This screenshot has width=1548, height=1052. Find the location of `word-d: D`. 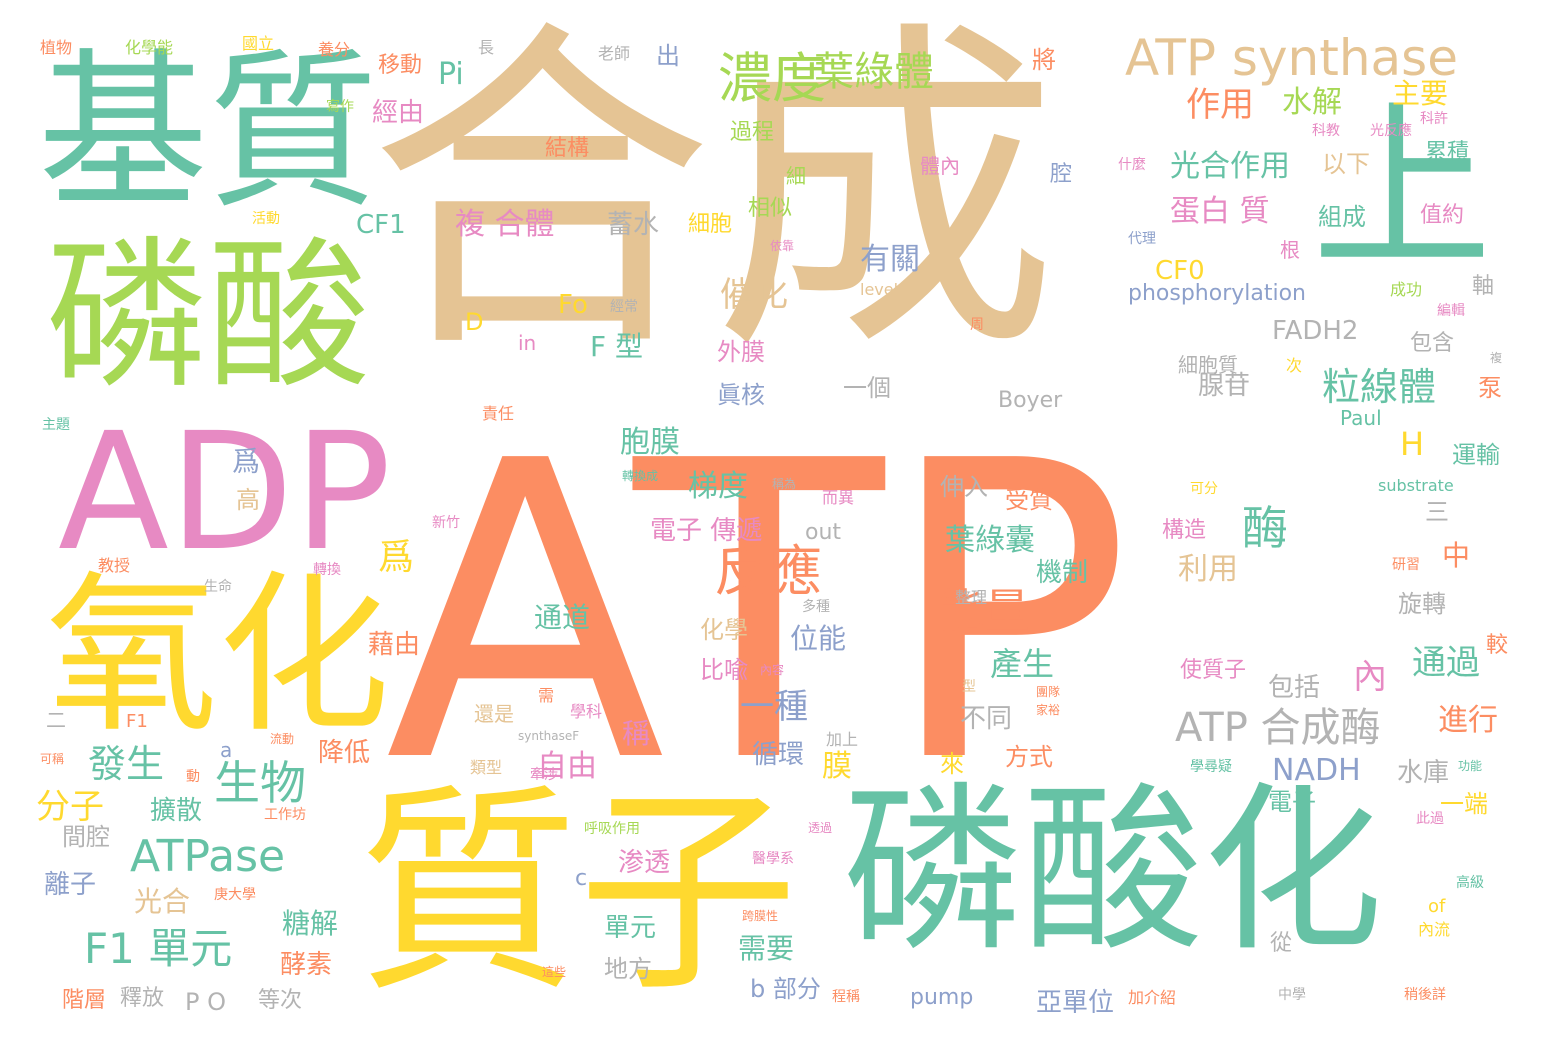

word-d: D is located at coordinates (474, 322).